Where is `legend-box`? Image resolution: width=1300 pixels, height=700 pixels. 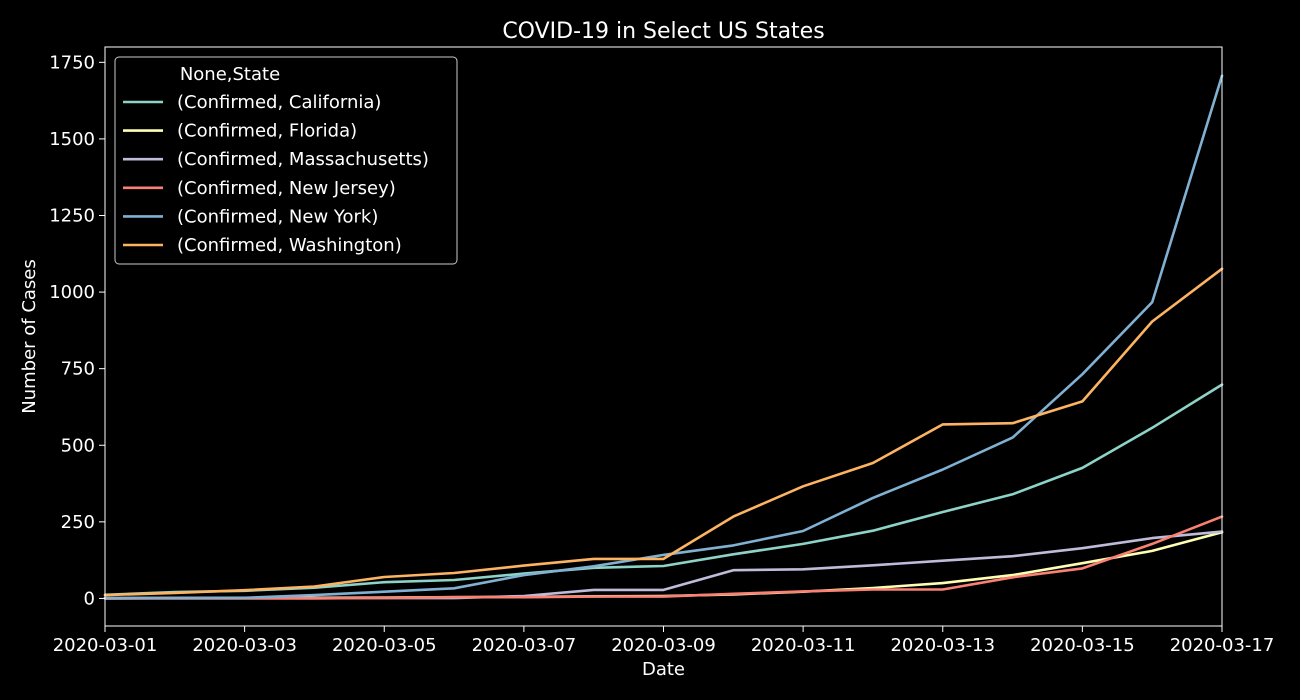 legend-box is located at coordinates (286, 160).